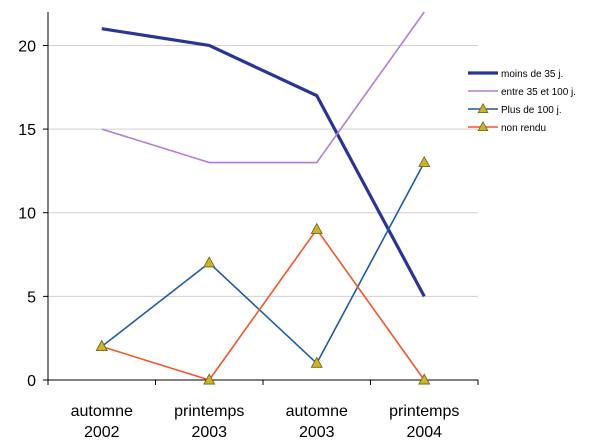  Describe the element at coordinates (523, 128) in the screenshot. I see `legend-label: non rendu` at that location.